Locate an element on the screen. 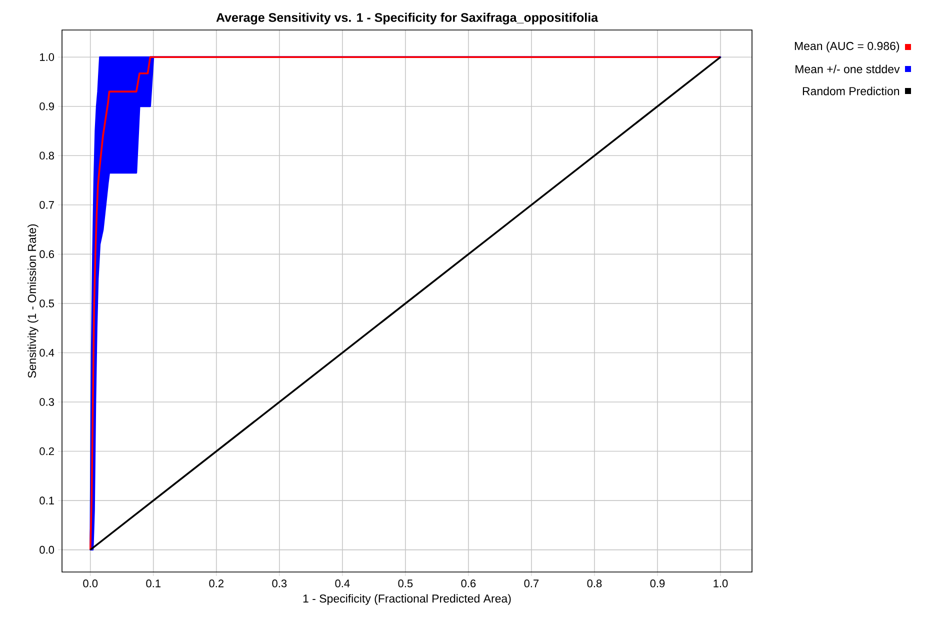 The width and height of the screenshot is (929, 631). y-axis-title: Sensitivity (1 - Omission Rate) is located at coordinates (33, 301).